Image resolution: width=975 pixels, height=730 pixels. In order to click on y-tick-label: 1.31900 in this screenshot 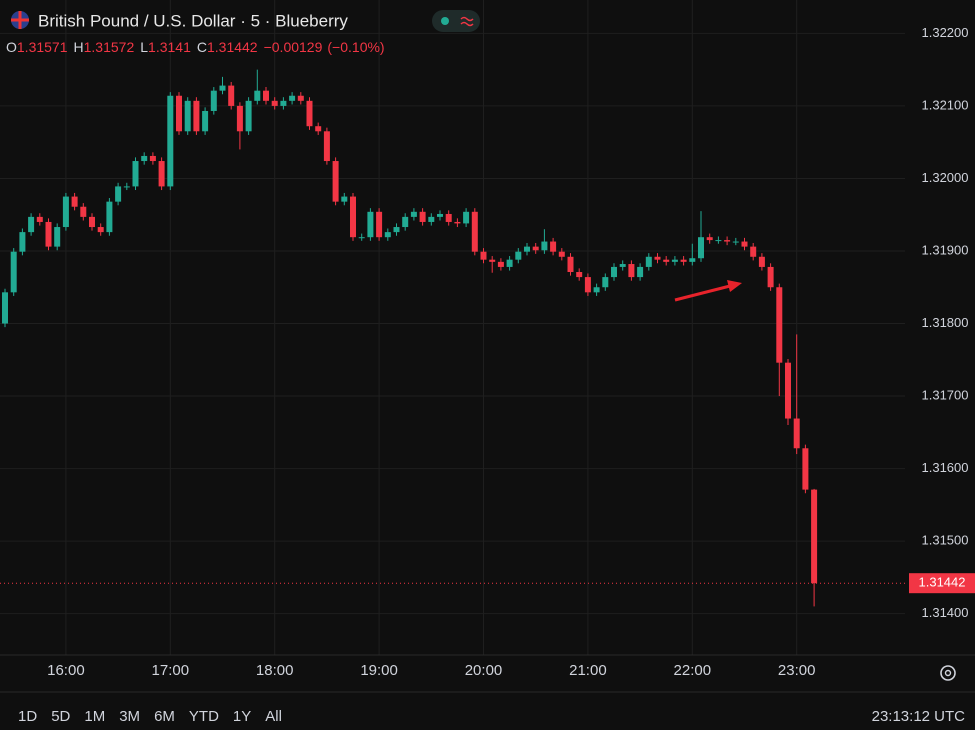, I will do `click(945, 249)`.